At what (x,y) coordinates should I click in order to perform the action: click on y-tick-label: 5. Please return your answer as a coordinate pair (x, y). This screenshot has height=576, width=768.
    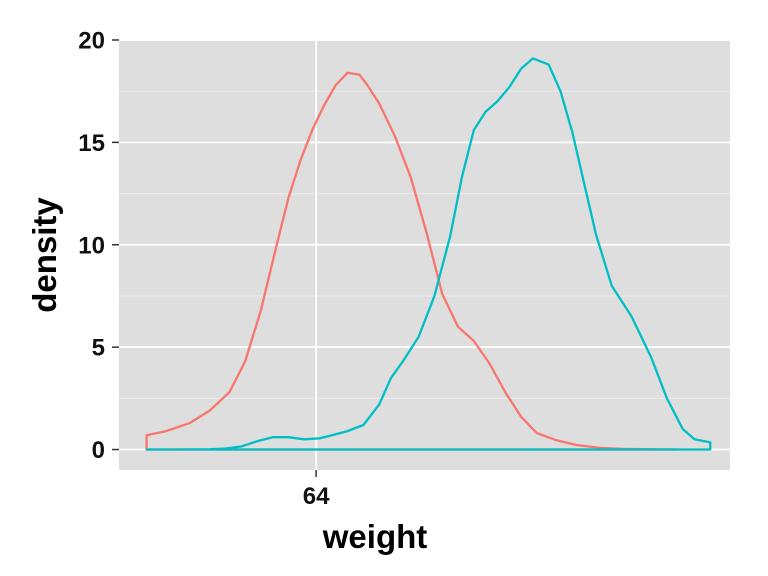
    Looking at the image, I should click on (98, 348).